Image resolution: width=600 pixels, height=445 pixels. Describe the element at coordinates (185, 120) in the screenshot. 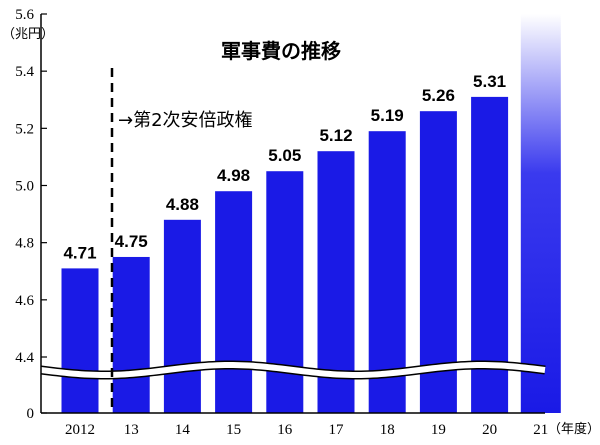

I see `abe-annotation: →第2次安倍政権` at that location.